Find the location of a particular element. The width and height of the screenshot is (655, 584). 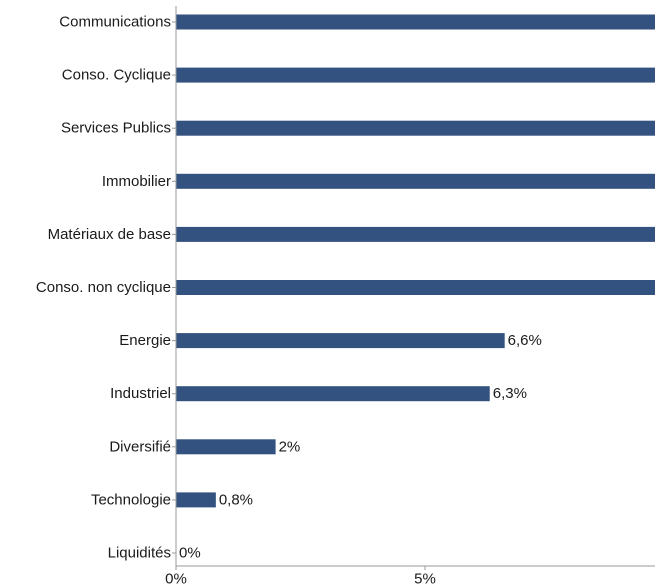

category-label: Matériaux de base is located at coordinates (109, 234).